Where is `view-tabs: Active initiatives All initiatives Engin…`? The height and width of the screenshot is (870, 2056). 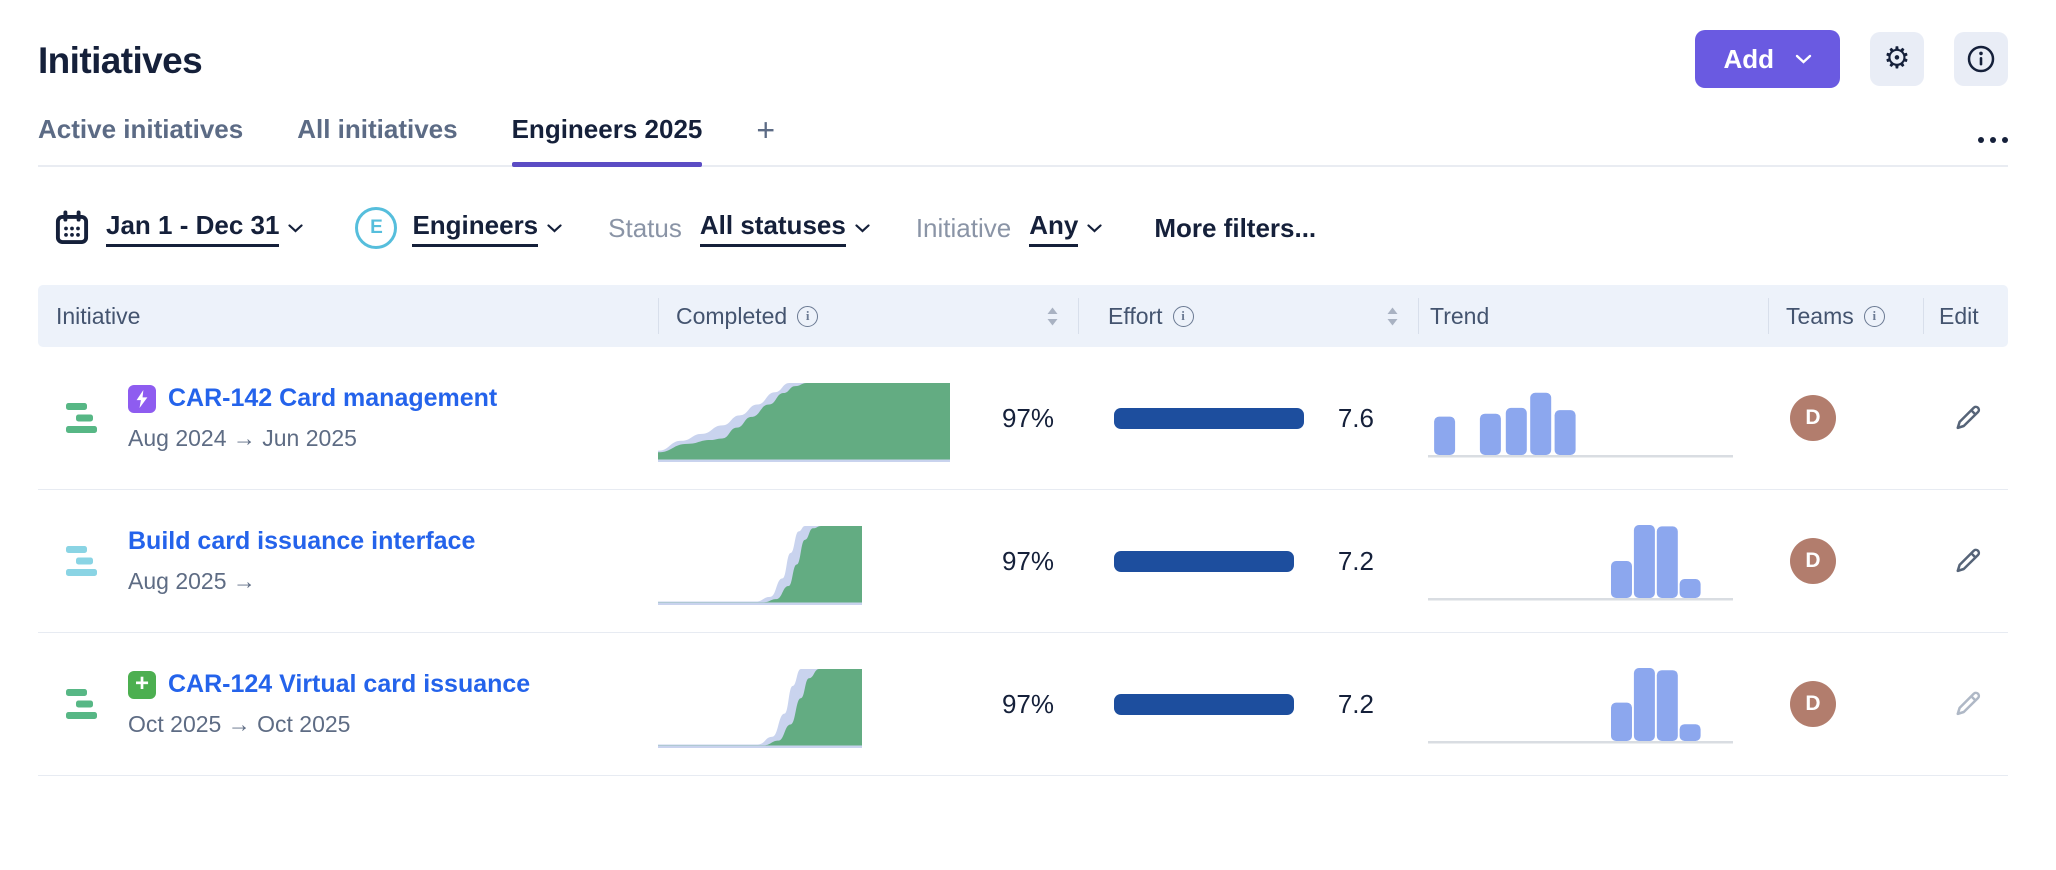 view-tabs: Active initiatives All initiatives Engin… is located at coordinates (1023, 139).